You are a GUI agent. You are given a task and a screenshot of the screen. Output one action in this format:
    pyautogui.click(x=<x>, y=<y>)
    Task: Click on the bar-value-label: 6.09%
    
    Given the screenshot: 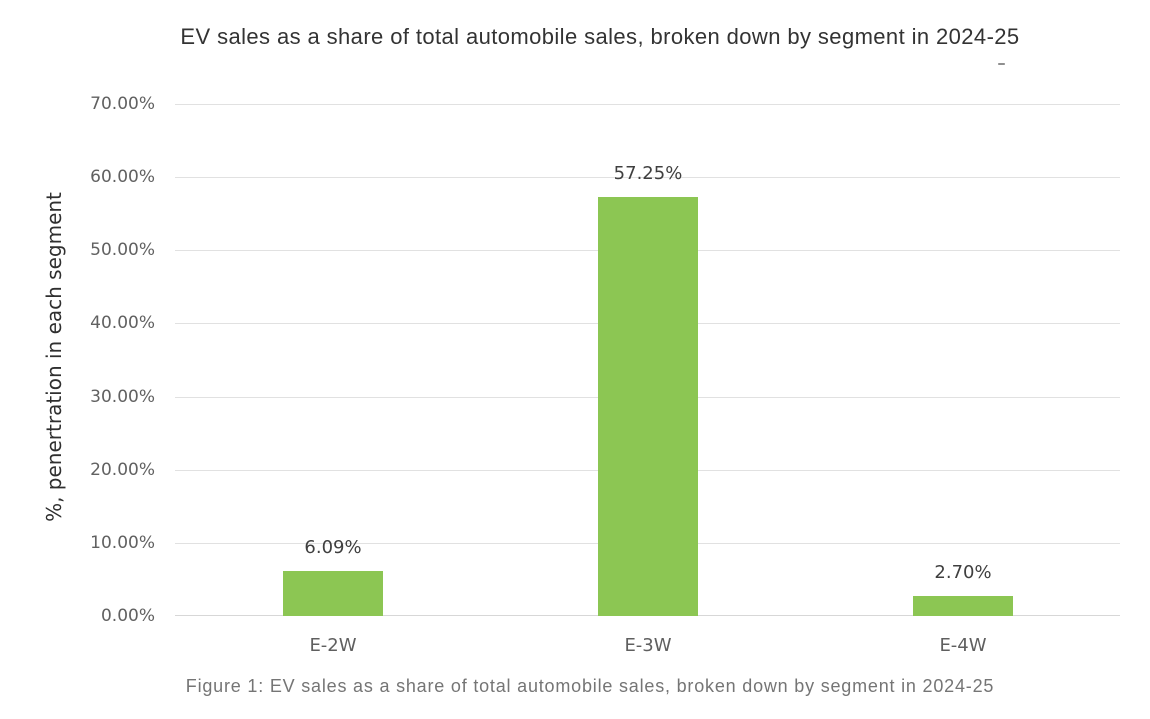 What is the action you would take?
    pyautogui.click(x=333, y=547)
    